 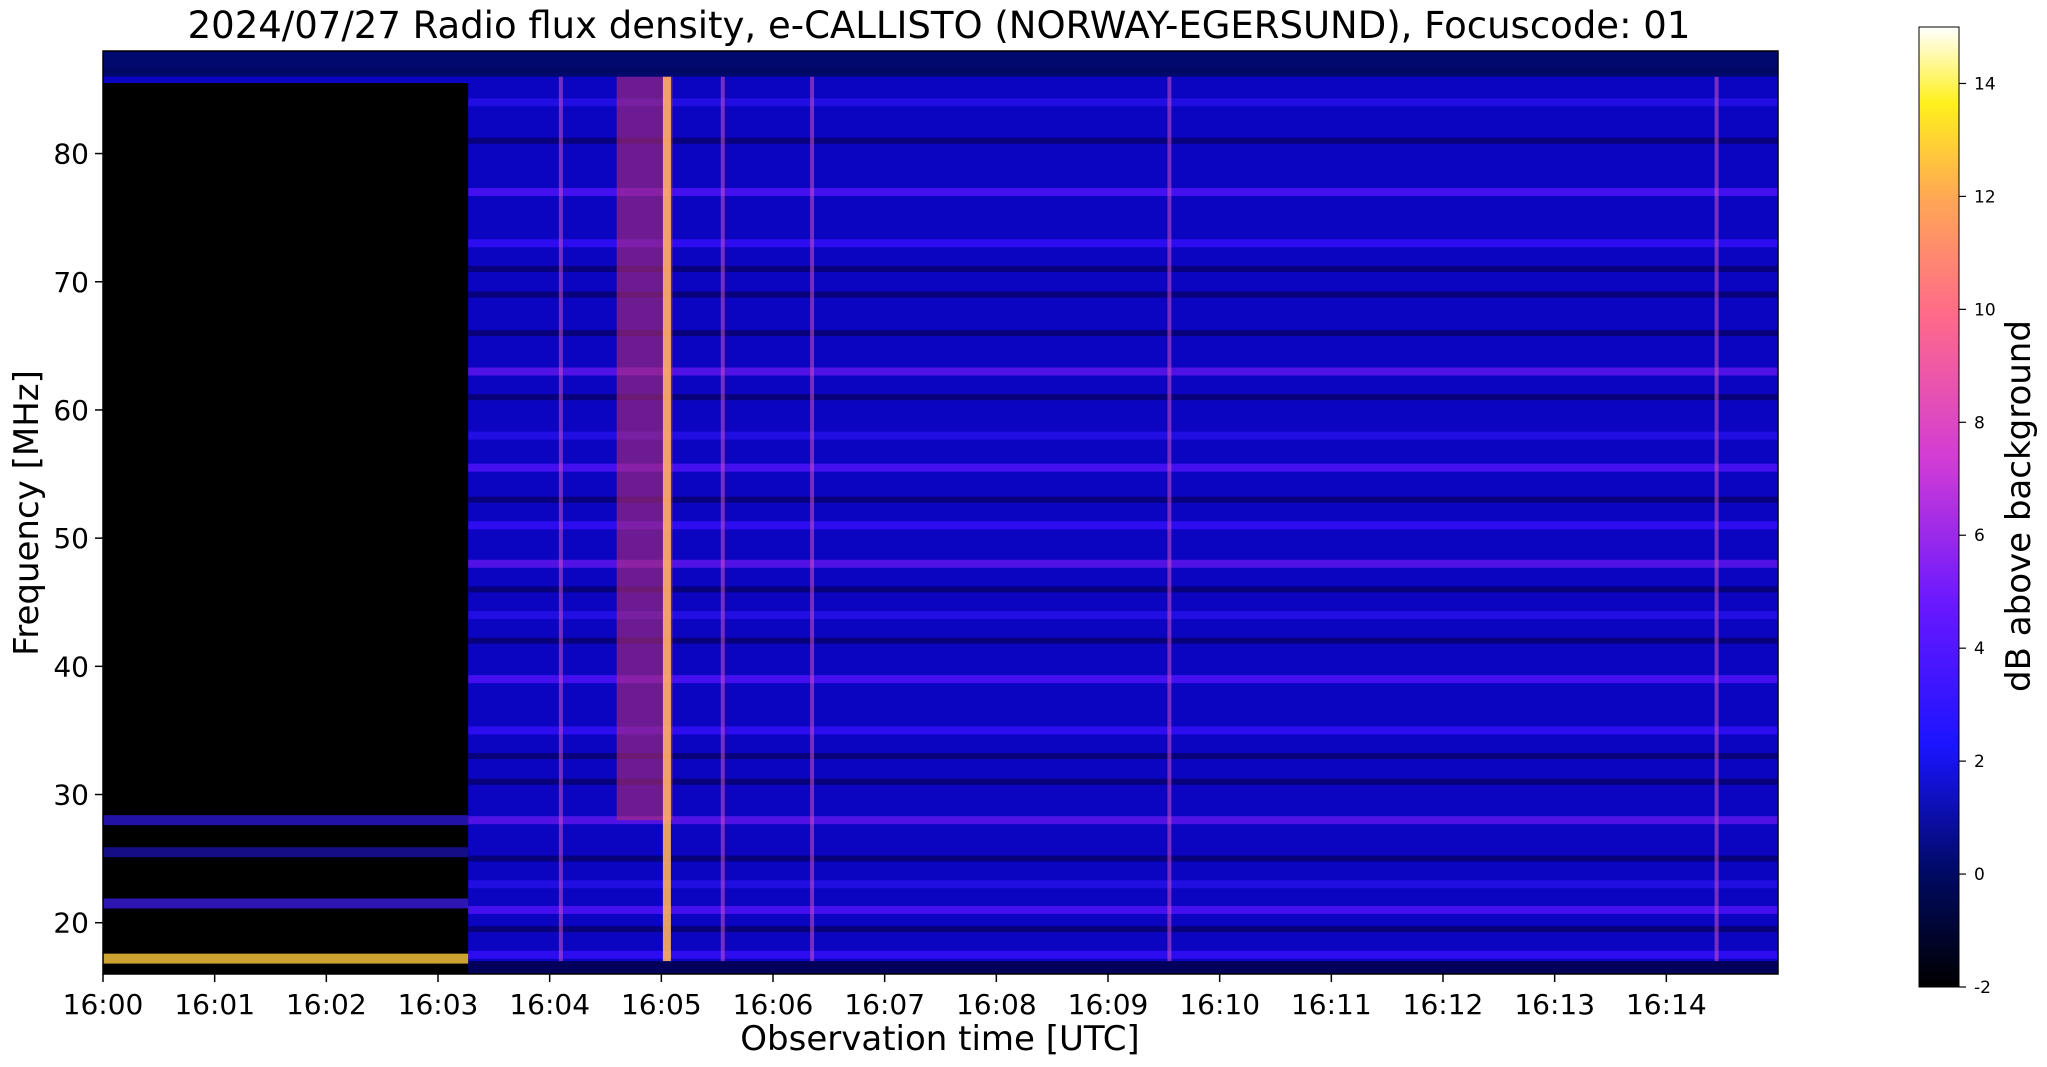 I want to click on y-tick-label: 50, so click(x=71, y=538).